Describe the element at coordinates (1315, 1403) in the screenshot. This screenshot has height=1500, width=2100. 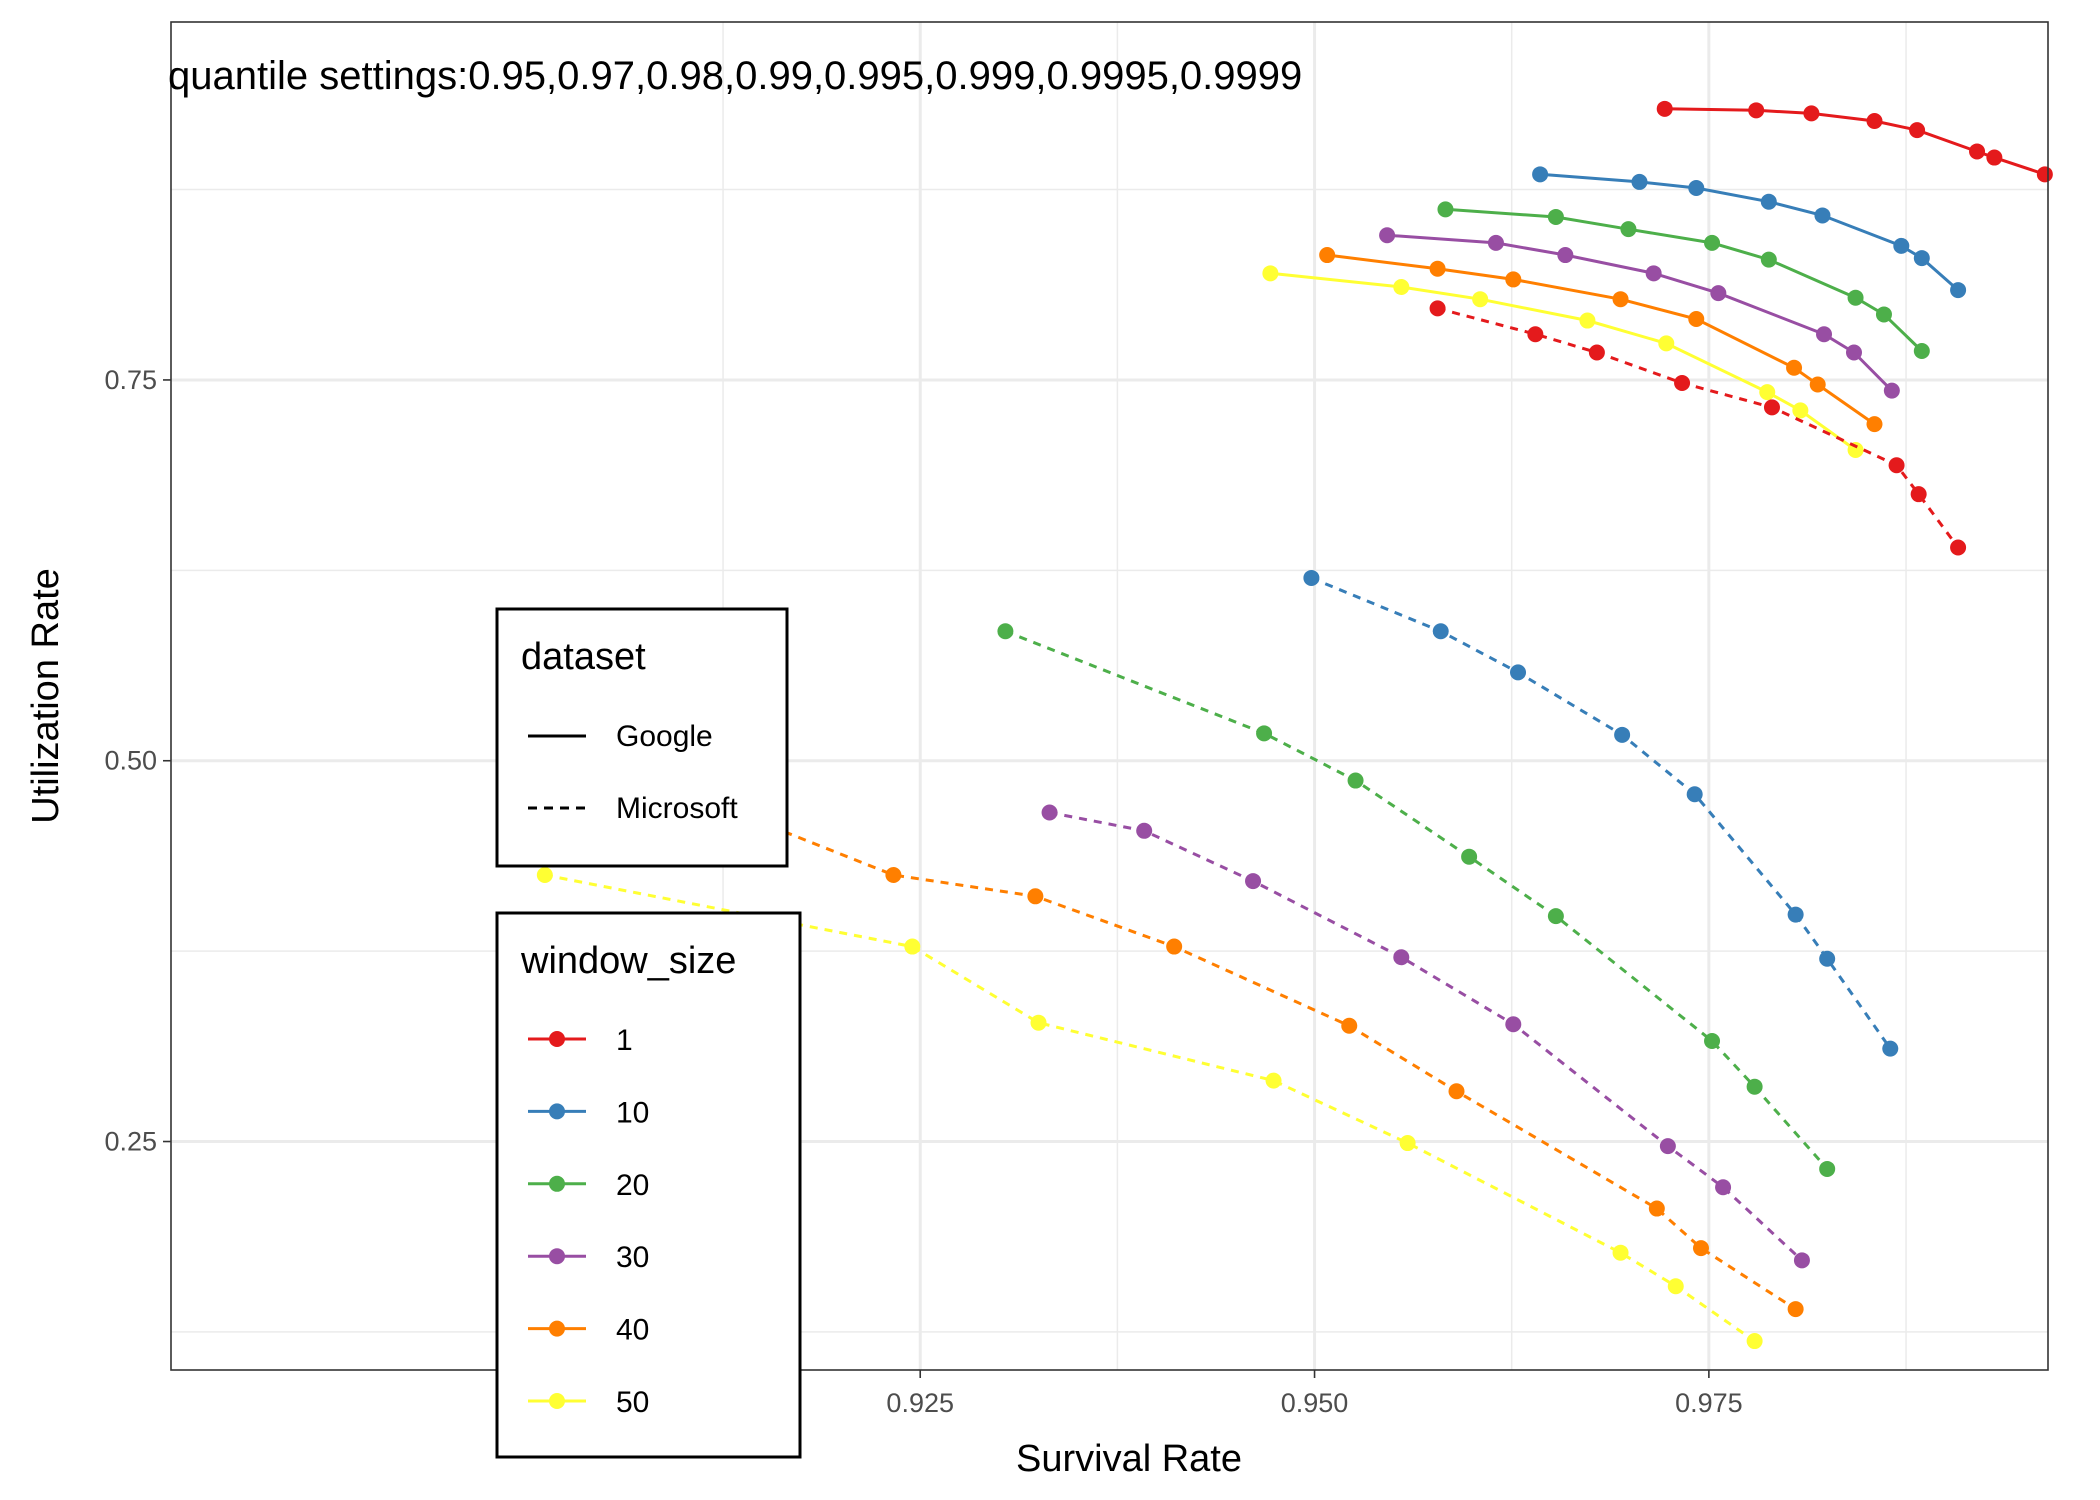
I see `x-tick-label: 0.950` at that location.